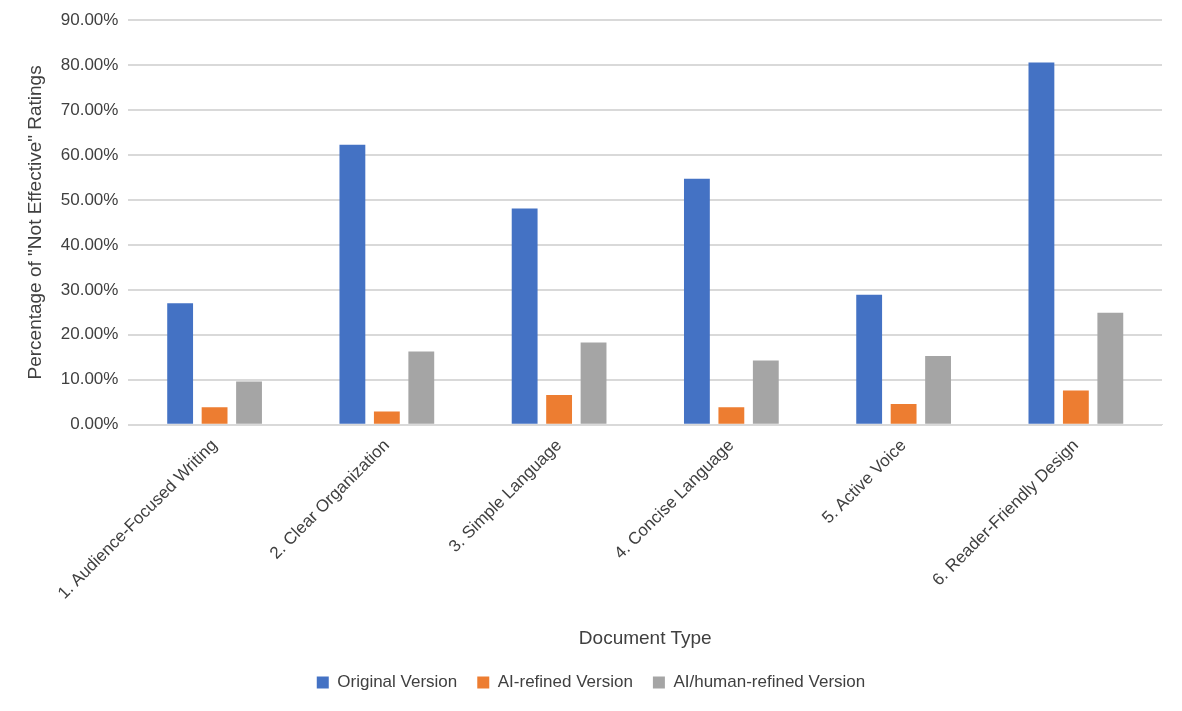 Image resolution: width=1182 pixels, height=711 pixels. Describe the element at coordinates (89, 199) in the screenshot. I see `y-tick-label: 50.00%` at that location.